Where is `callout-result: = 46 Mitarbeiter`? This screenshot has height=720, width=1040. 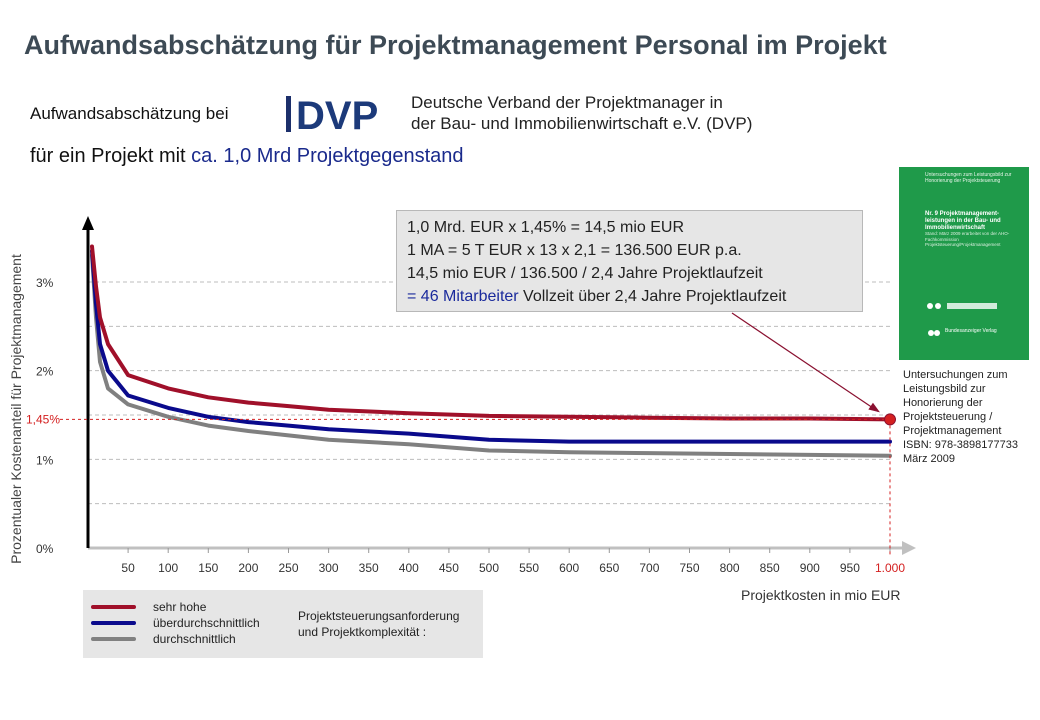 callout-result: = 46 Mitarbeiter is located at coordinates (463, 296).